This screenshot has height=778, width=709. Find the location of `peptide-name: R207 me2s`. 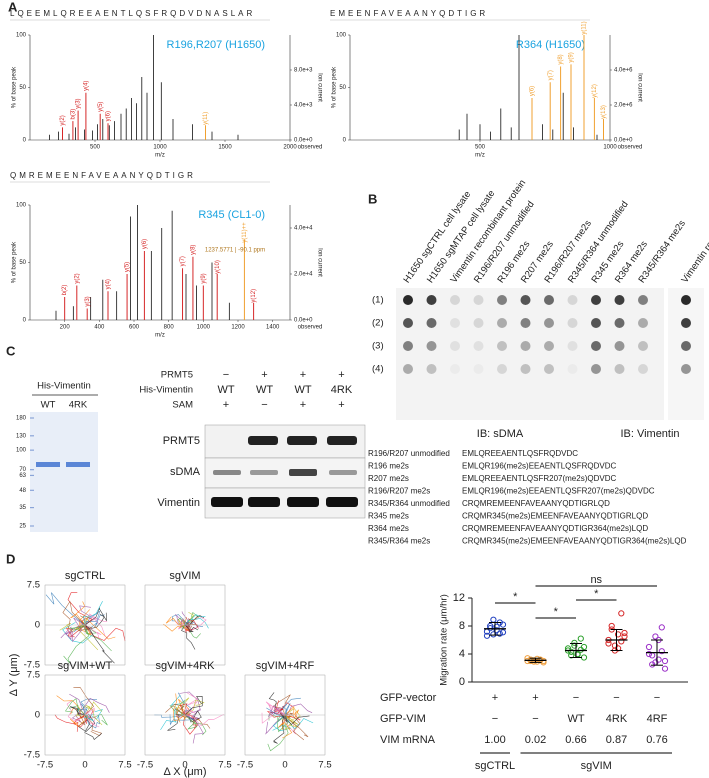

peptide-name: R207 me2s is located at coordinates (388, 478).